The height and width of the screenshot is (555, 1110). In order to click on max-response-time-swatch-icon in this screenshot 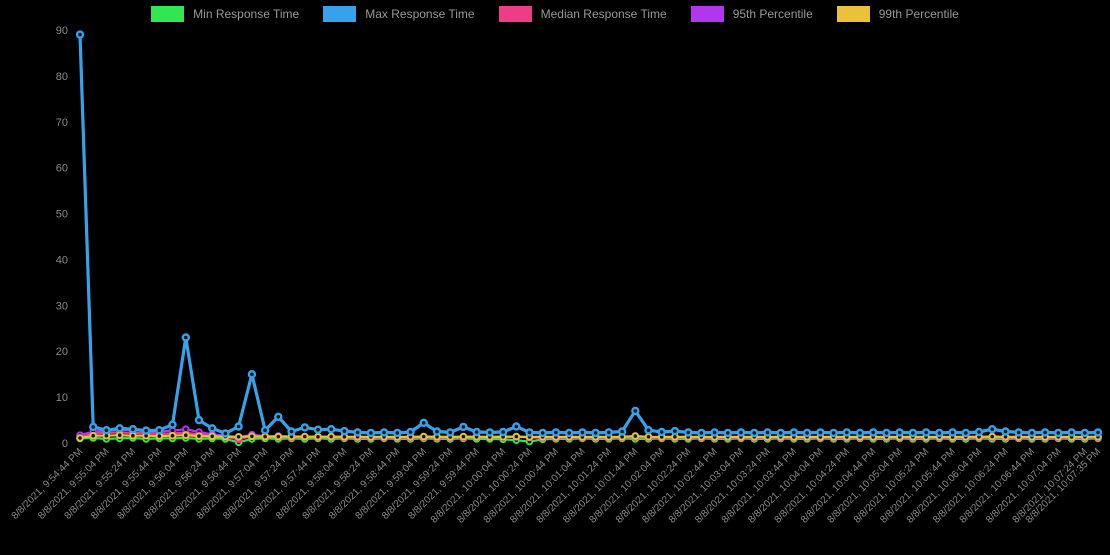, I will do `click(340, 14)`.